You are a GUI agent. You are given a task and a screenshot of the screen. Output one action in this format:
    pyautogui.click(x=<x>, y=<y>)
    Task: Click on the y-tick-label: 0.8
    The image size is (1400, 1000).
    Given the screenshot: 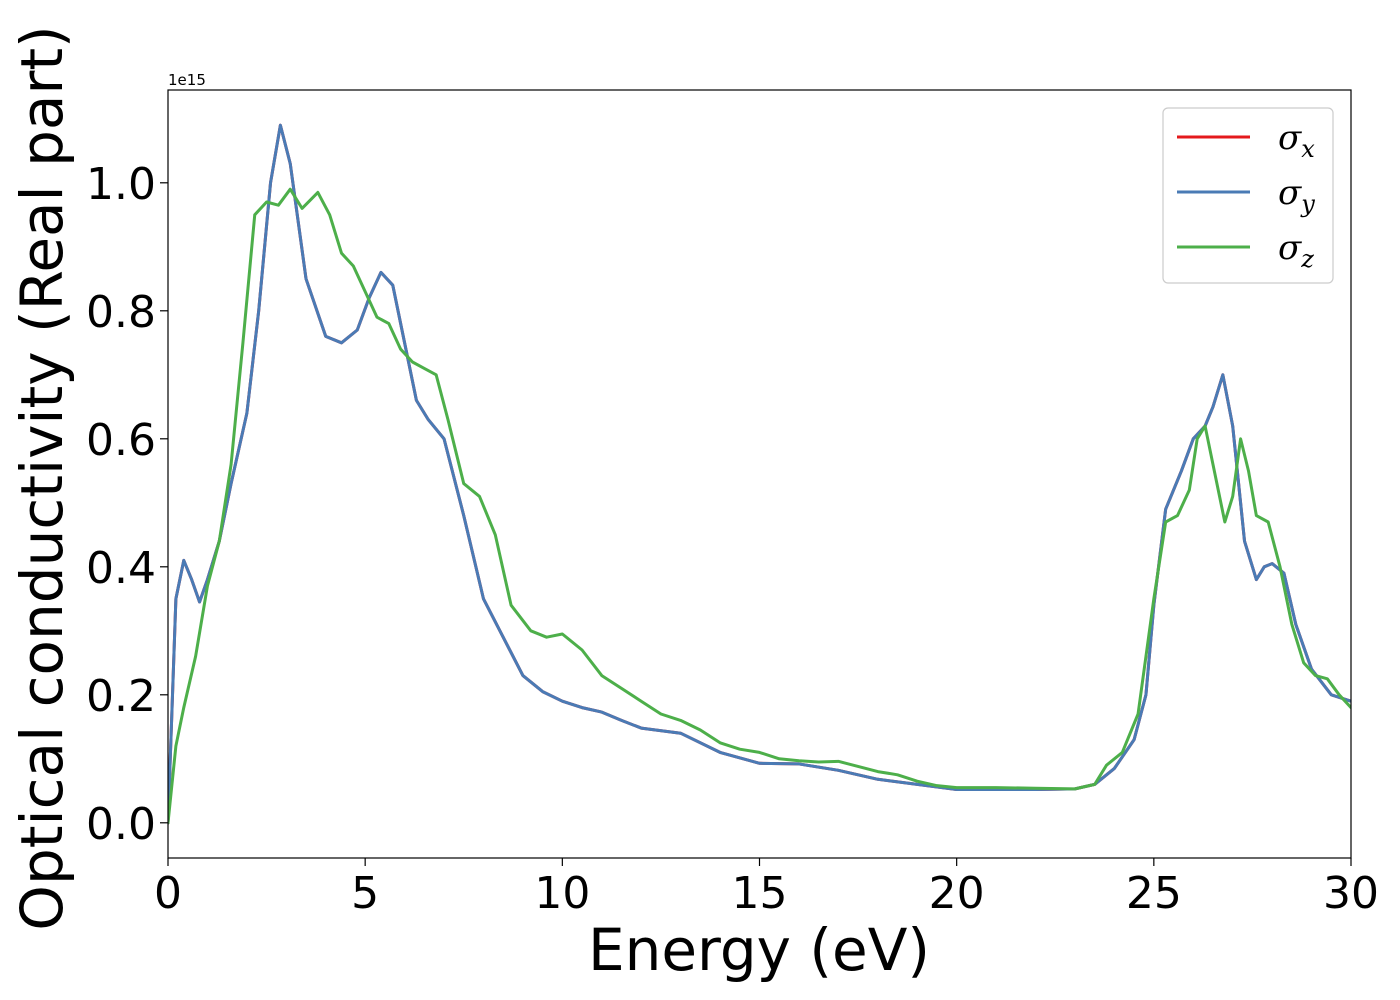 What is the action you would take?
    pyautogui.click(x=121, y=312)
    